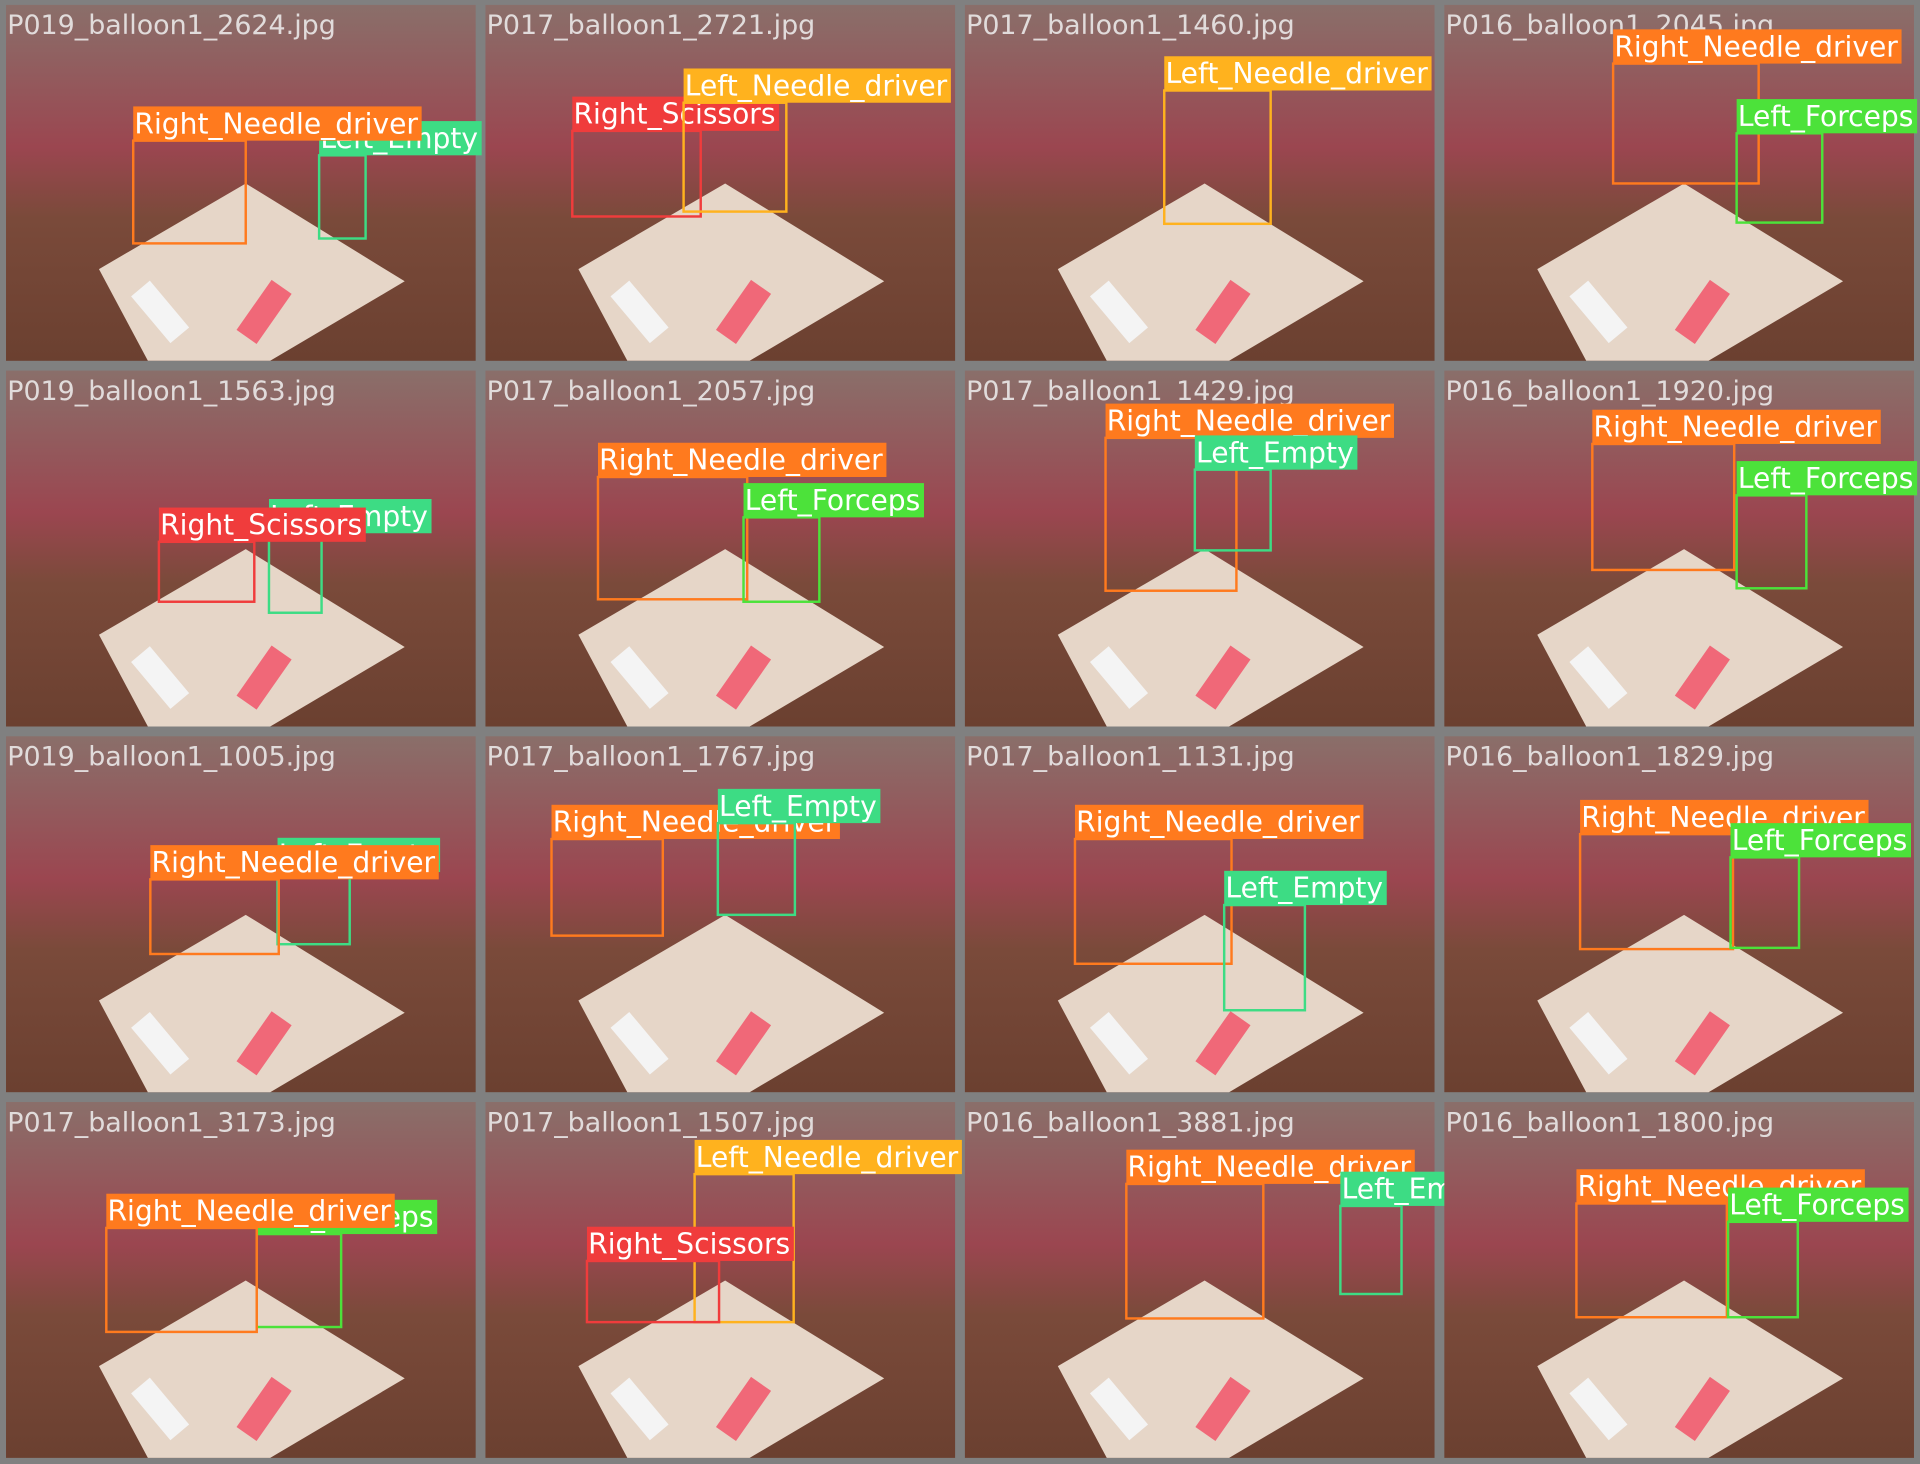 This screenshot has height=1464, width=1920. Describe the element at coordinates (171, 25) in the screenshot. I see `filename: P019_balloon1_2624.jpg` at that location.